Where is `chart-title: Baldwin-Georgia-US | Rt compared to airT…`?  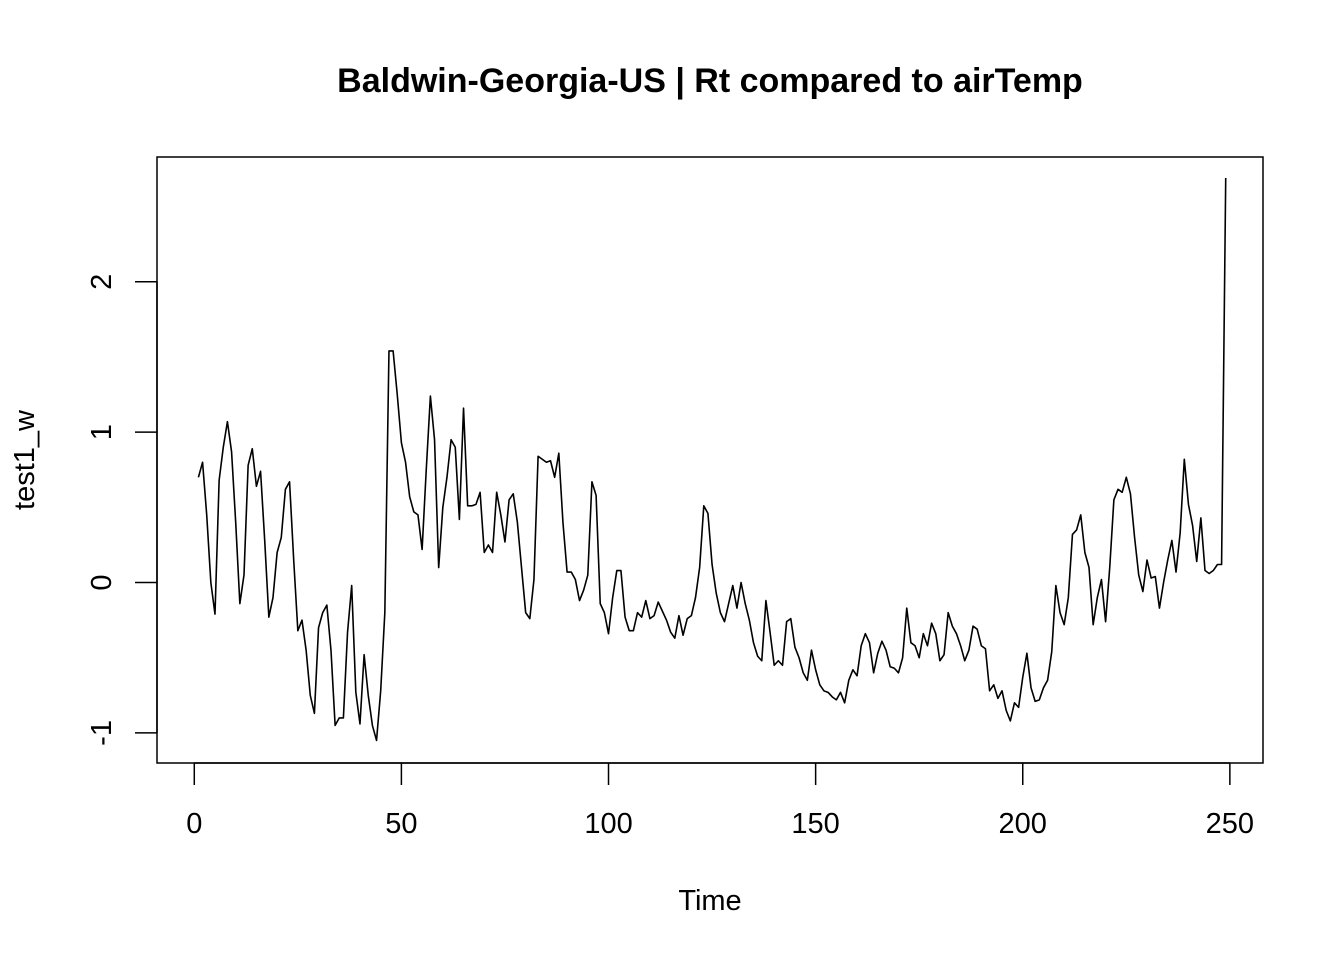 chart-title: Baldwin-Georgia-US | Rt compared to airT… is located at coordinates (710, 81).